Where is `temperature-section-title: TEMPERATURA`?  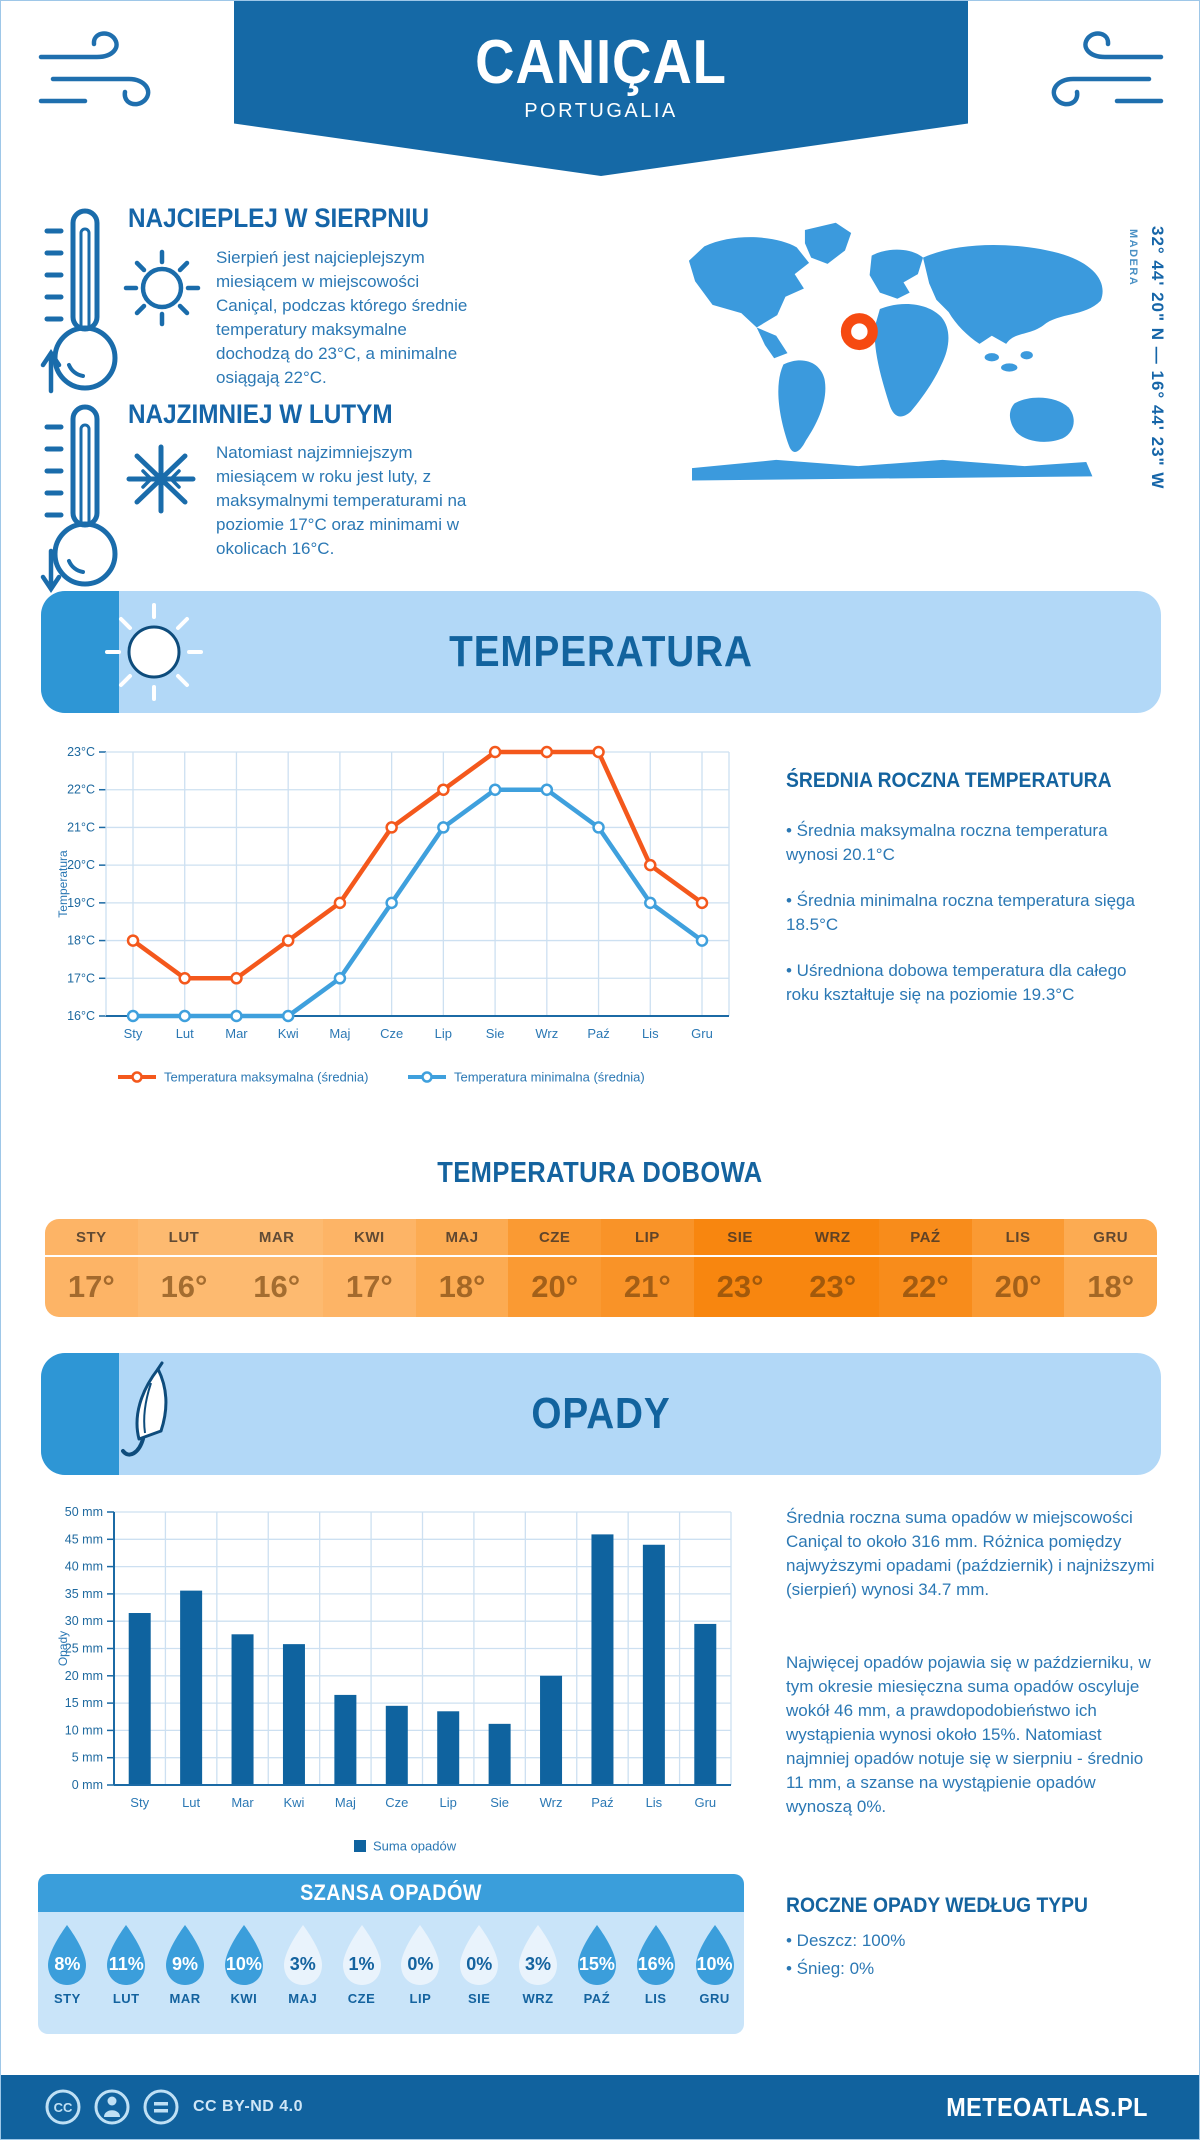 temperature-section-title: TEMPERATURA is located at coordinates (601, 651).